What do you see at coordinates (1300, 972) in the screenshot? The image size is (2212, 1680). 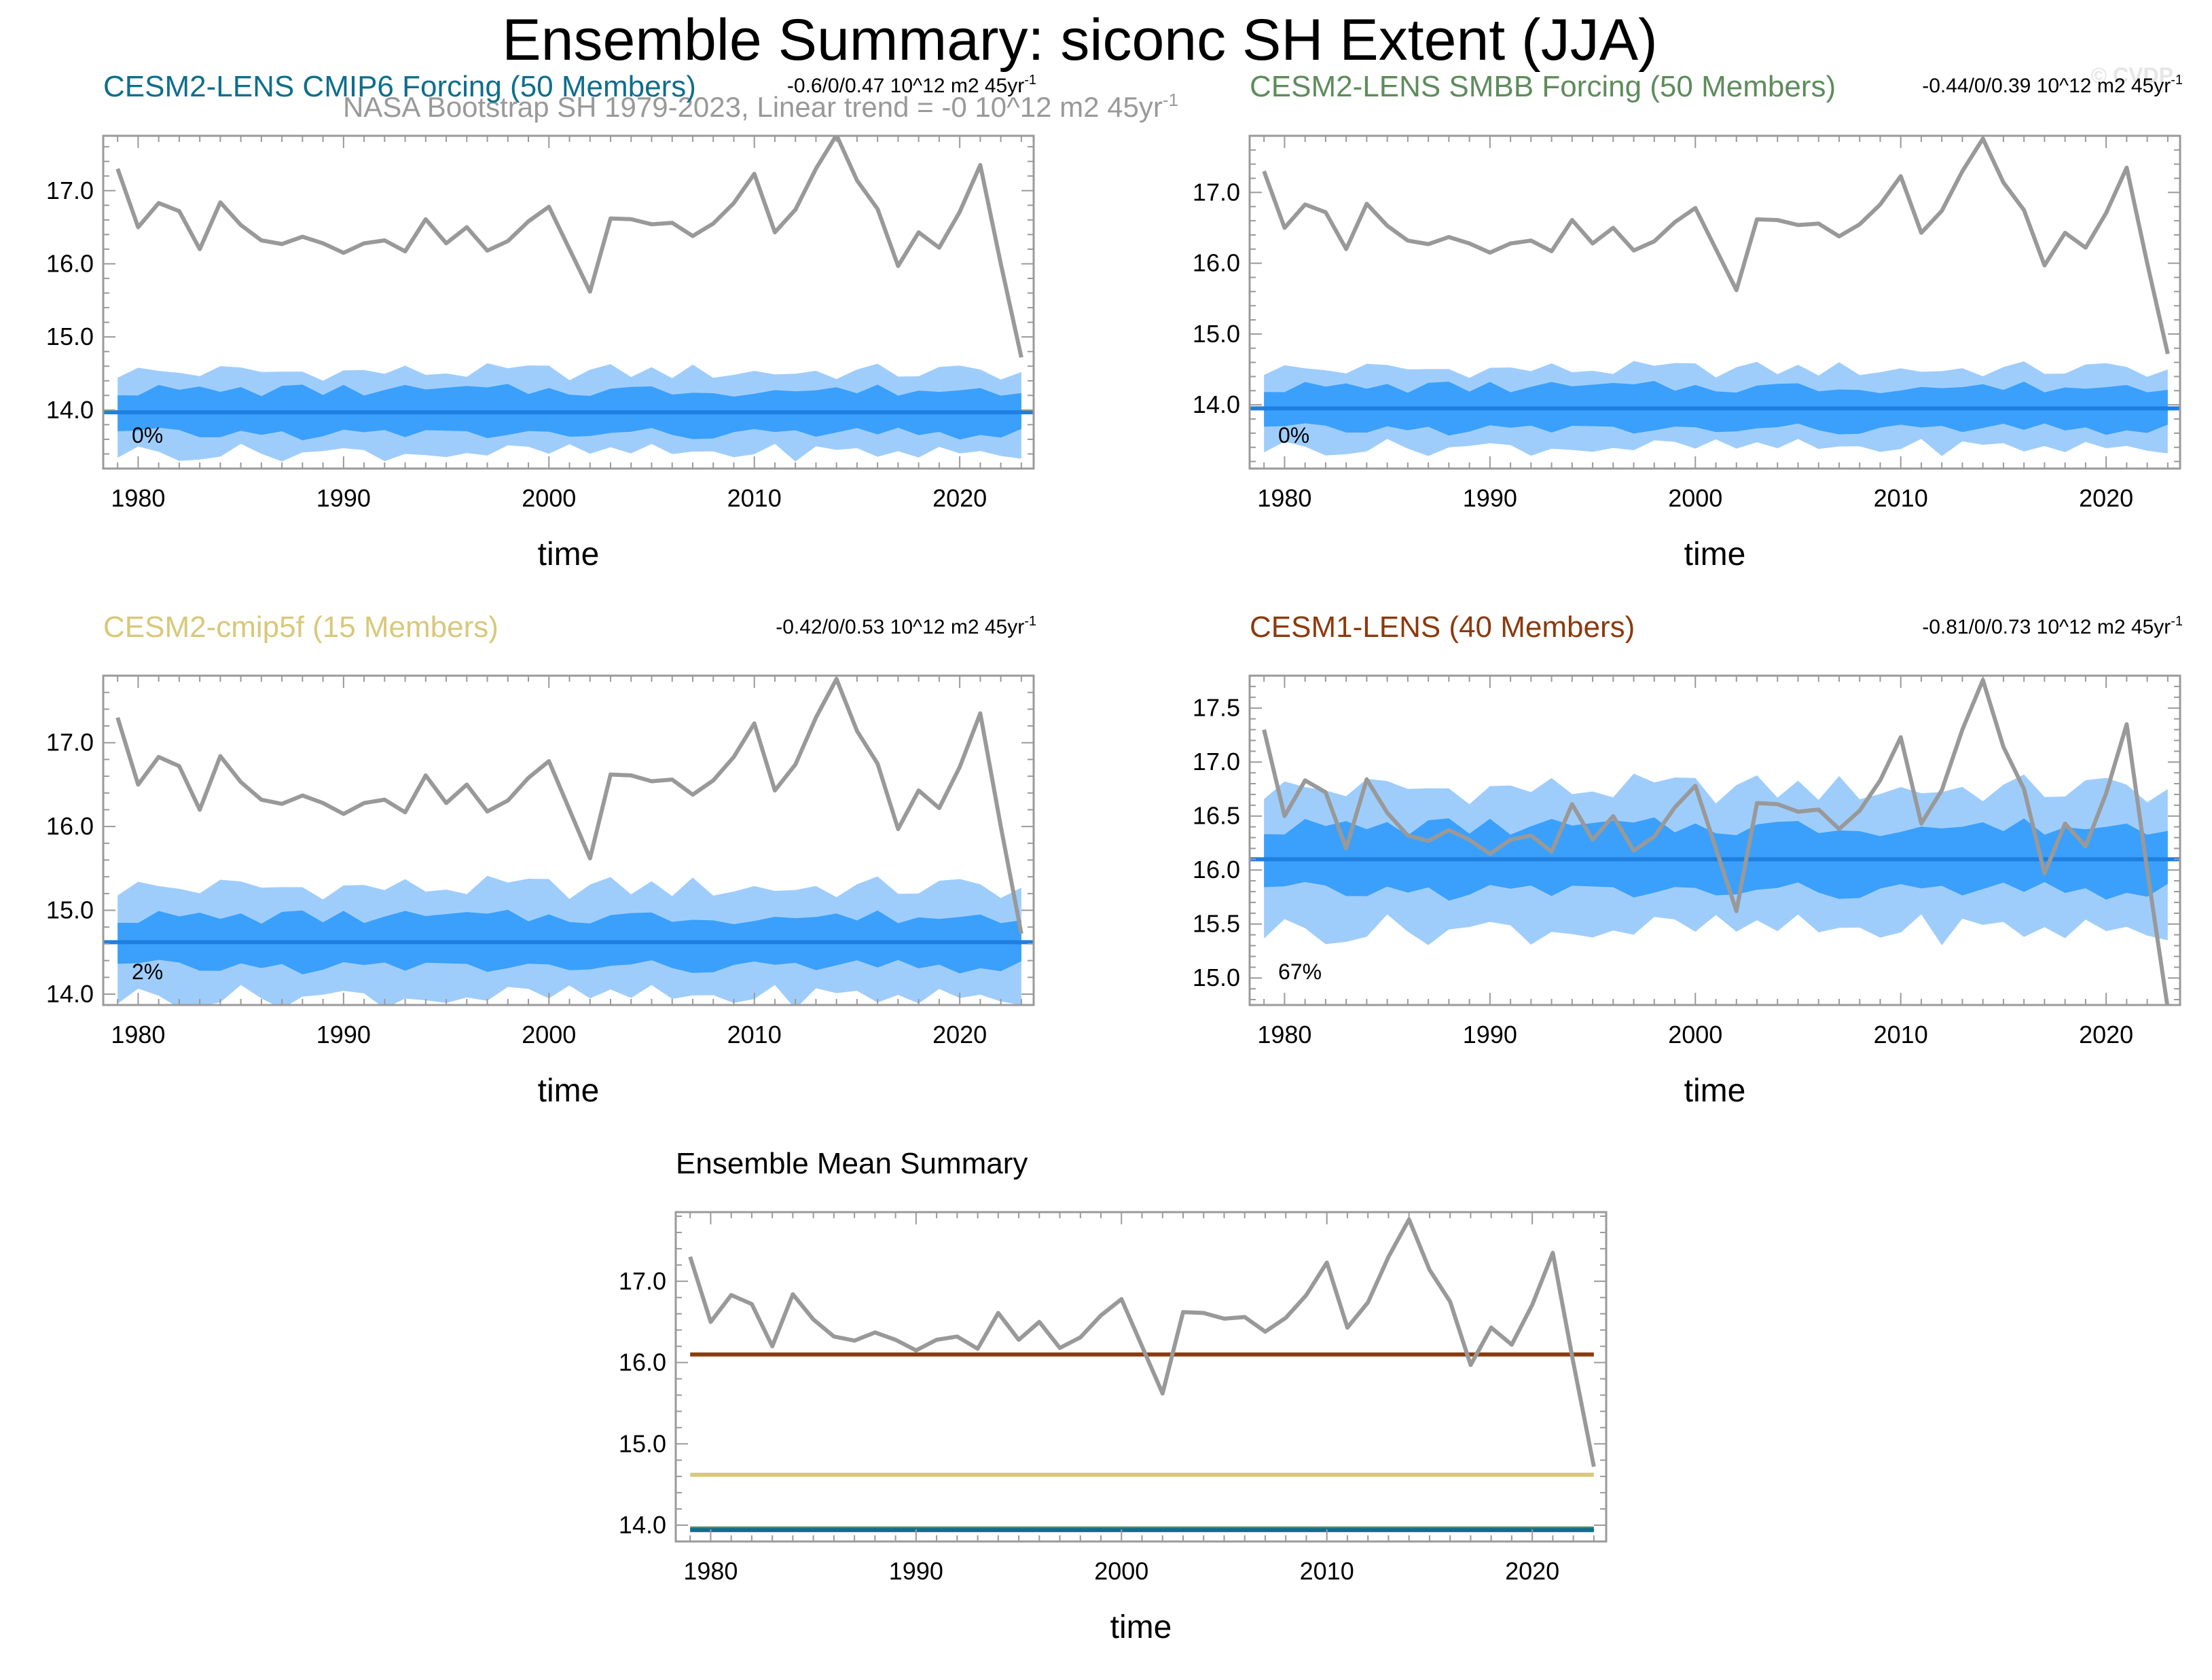 I see `percent-label: 67%` at bounding box center [1300, 972].